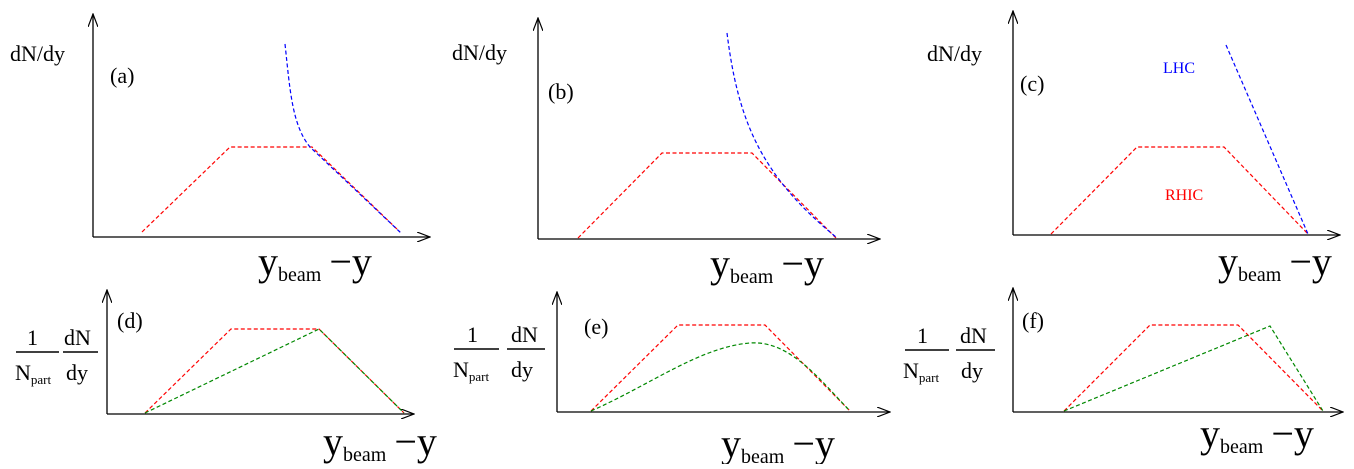 The height and width of the screenshot is (469, 1354). I want to click on rhic-label: RHIC, so click(1184, 195).